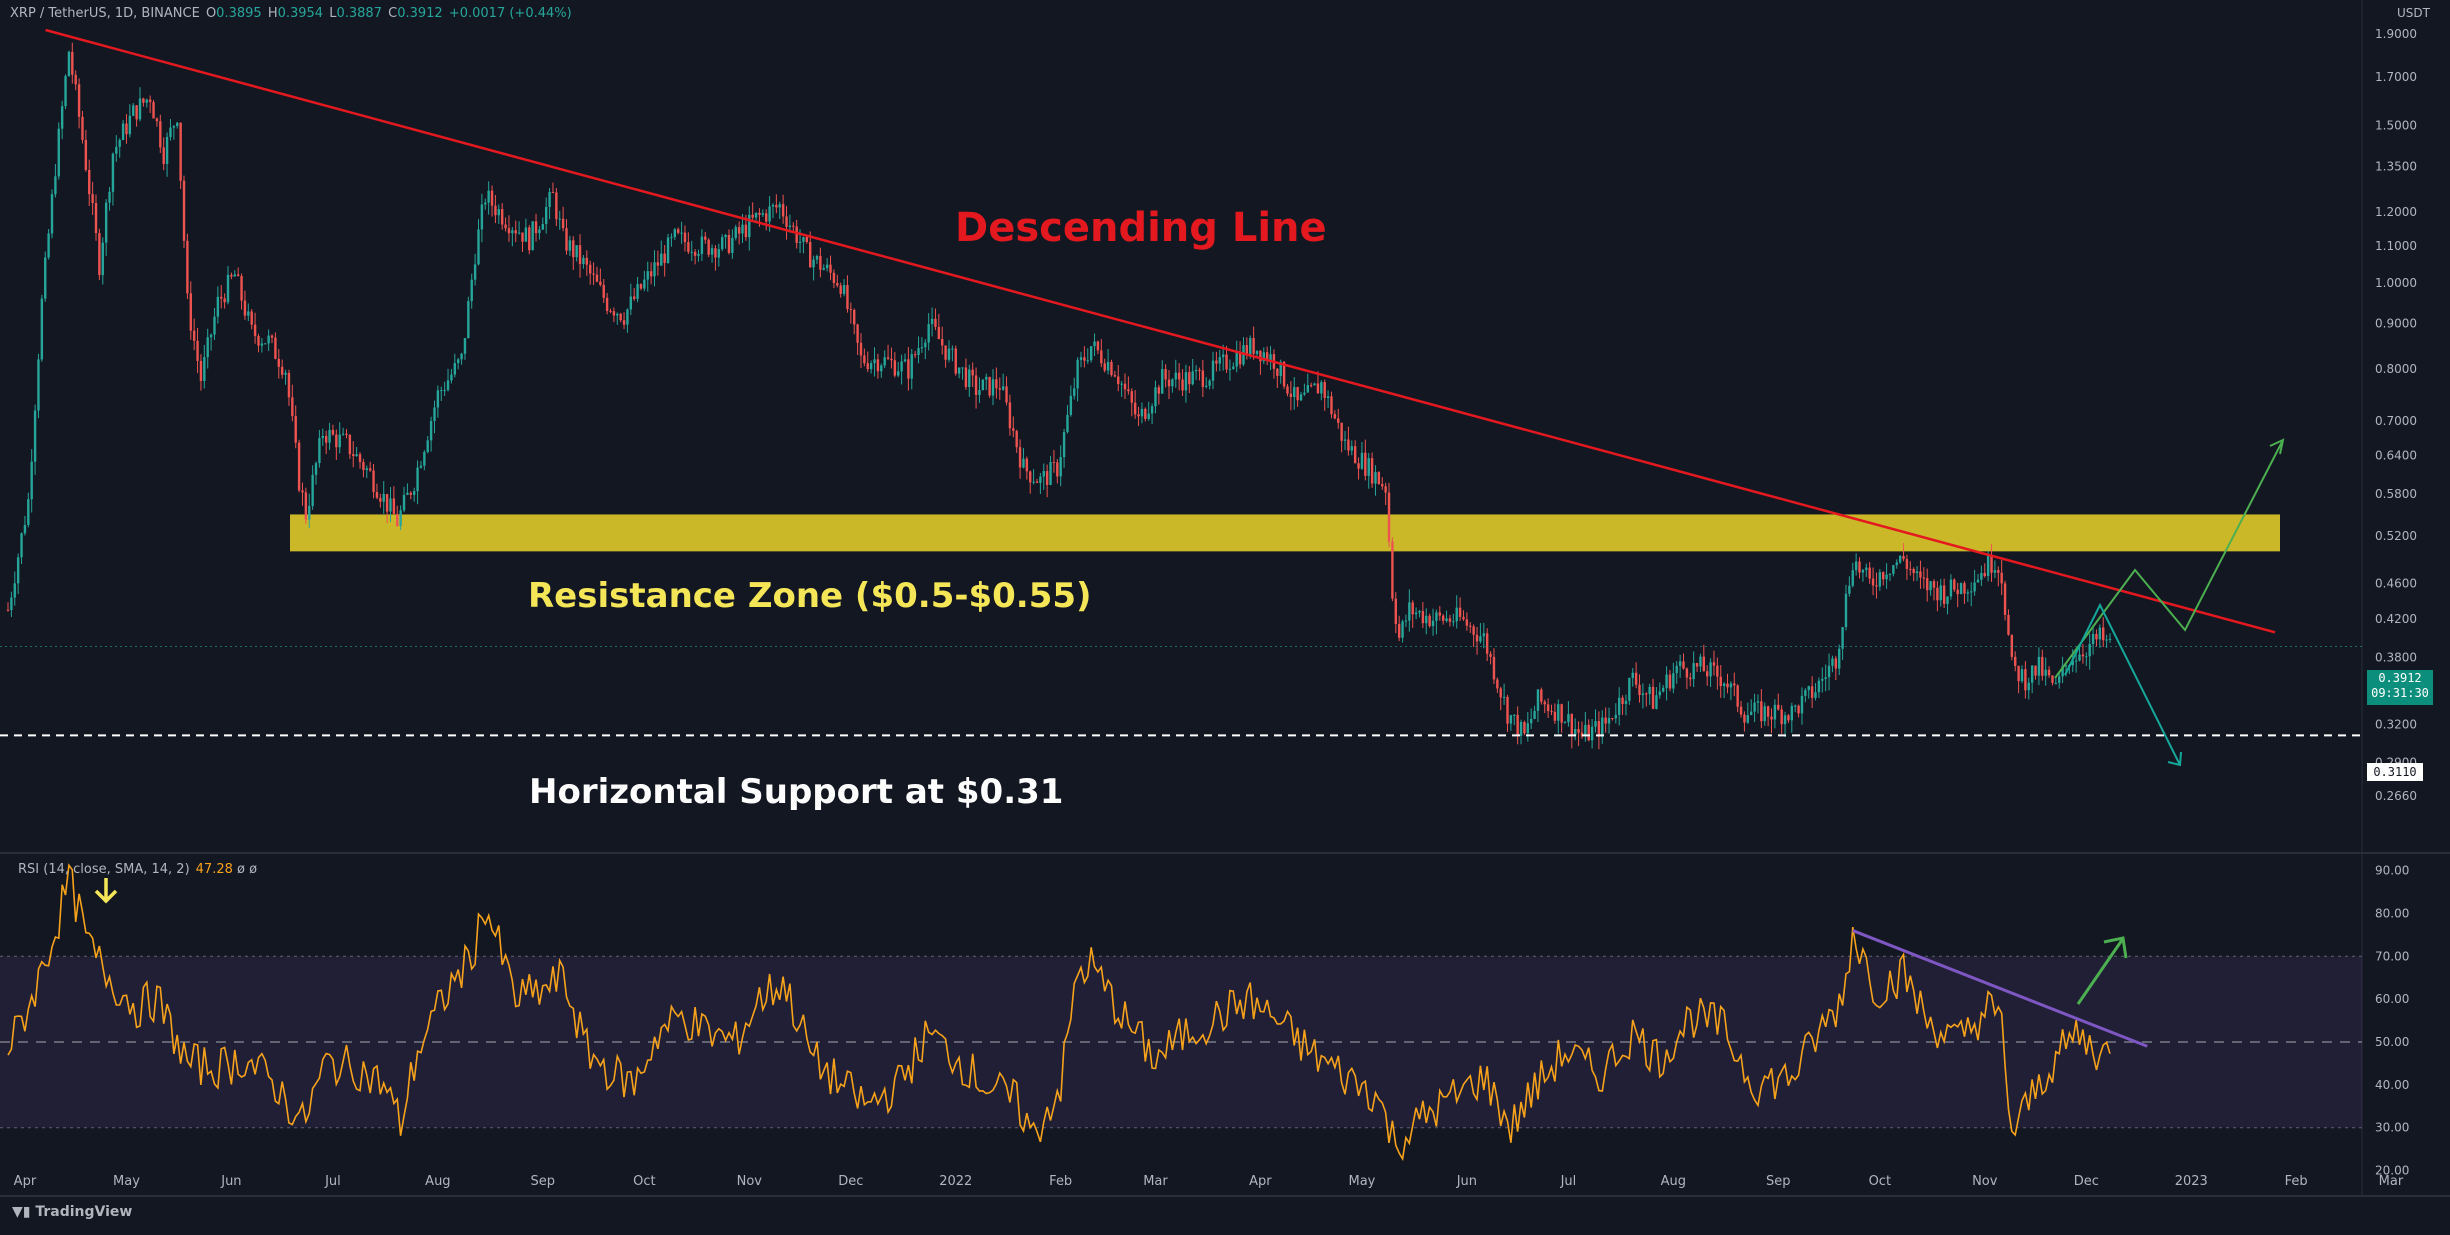 The height and width of the screenshot is (1235, 2450). Describe the element at coordinates (72, 1212) in the screenshot. I see `tradingview-logo: ▼▮ TradingView` at that location.